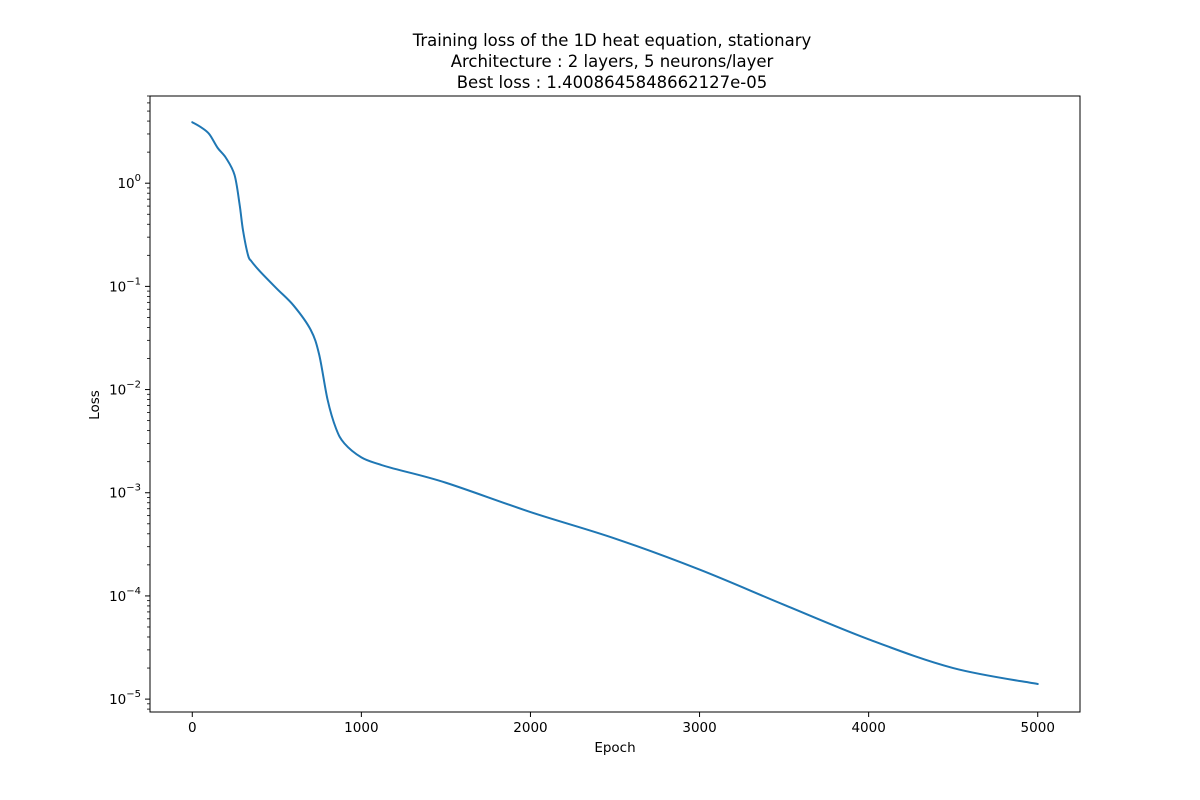 This screenshot has width=1200, height=800. Describe the element at coordinates (612, 82) in the screenshot. I see `title-line-3: Best loss : 1.4008645848662127e-05` at that location.